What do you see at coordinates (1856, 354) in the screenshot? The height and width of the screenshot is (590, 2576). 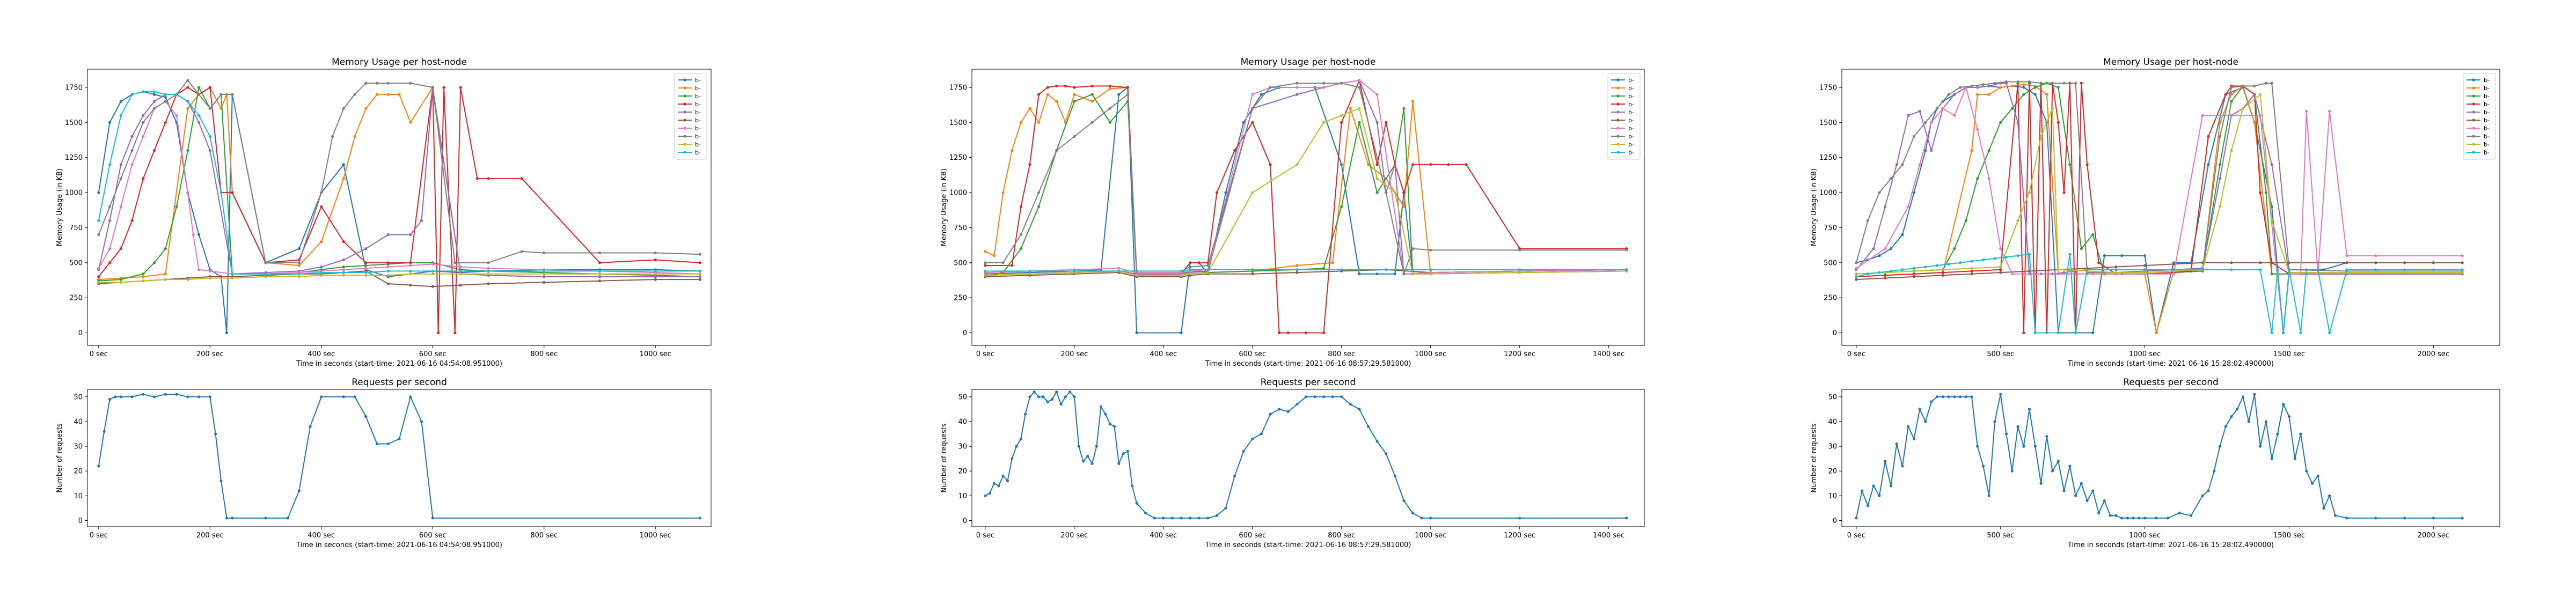 I see `x-tick-label: 0 sec` at bounding box center [1856, 354].